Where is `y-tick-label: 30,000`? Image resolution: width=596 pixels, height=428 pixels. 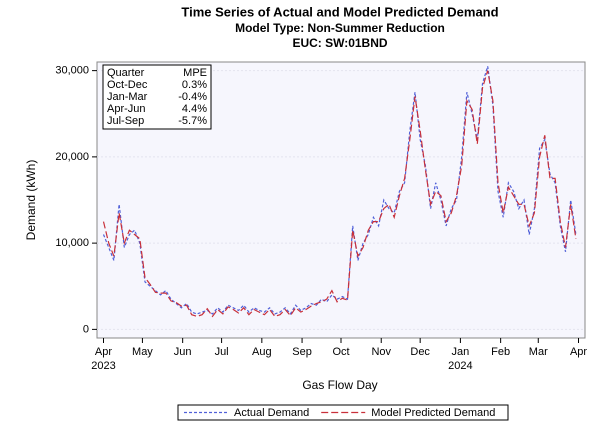
y-tick-label: 30,000 is located at coordinates (72, 71).